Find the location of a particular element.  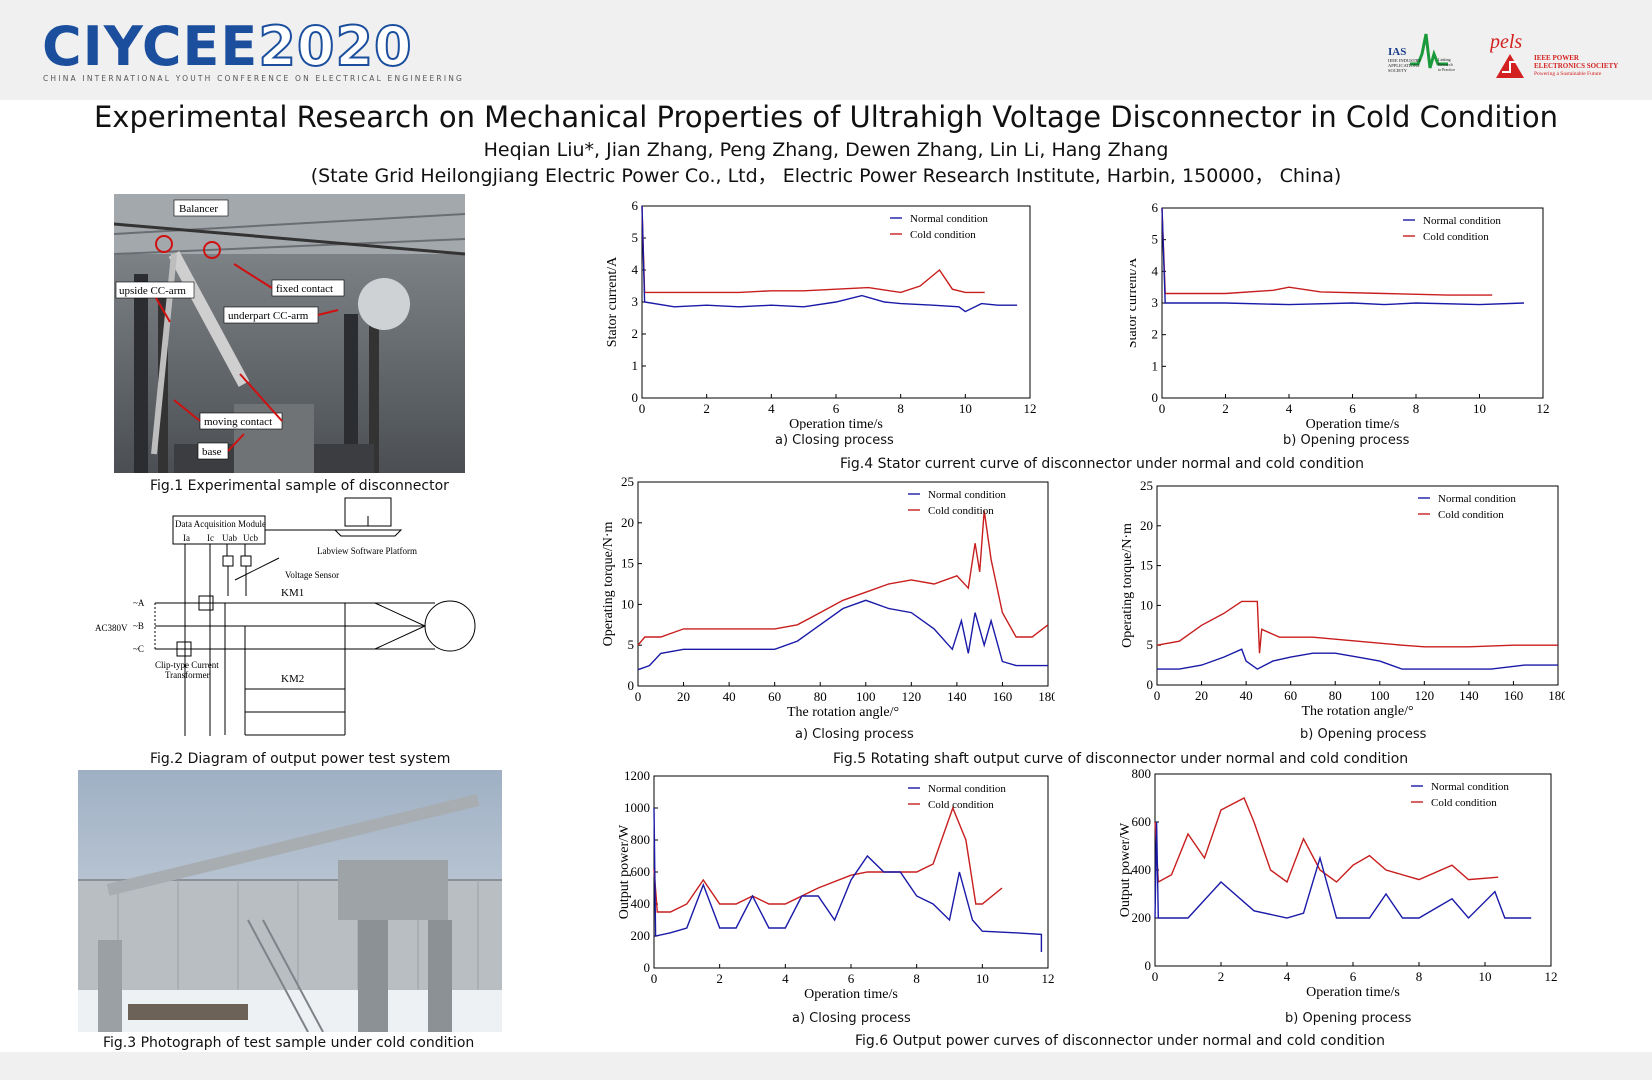

x-tick-label: 40 is located at coordinates (729, 696).